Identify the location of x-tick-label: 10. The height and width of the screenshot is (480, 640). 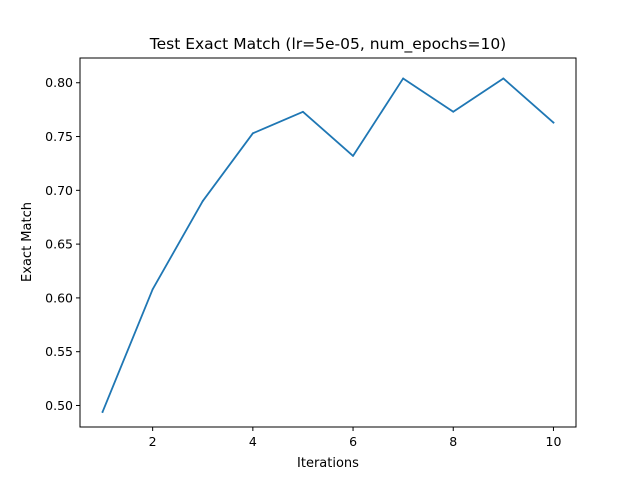
(554, 441).